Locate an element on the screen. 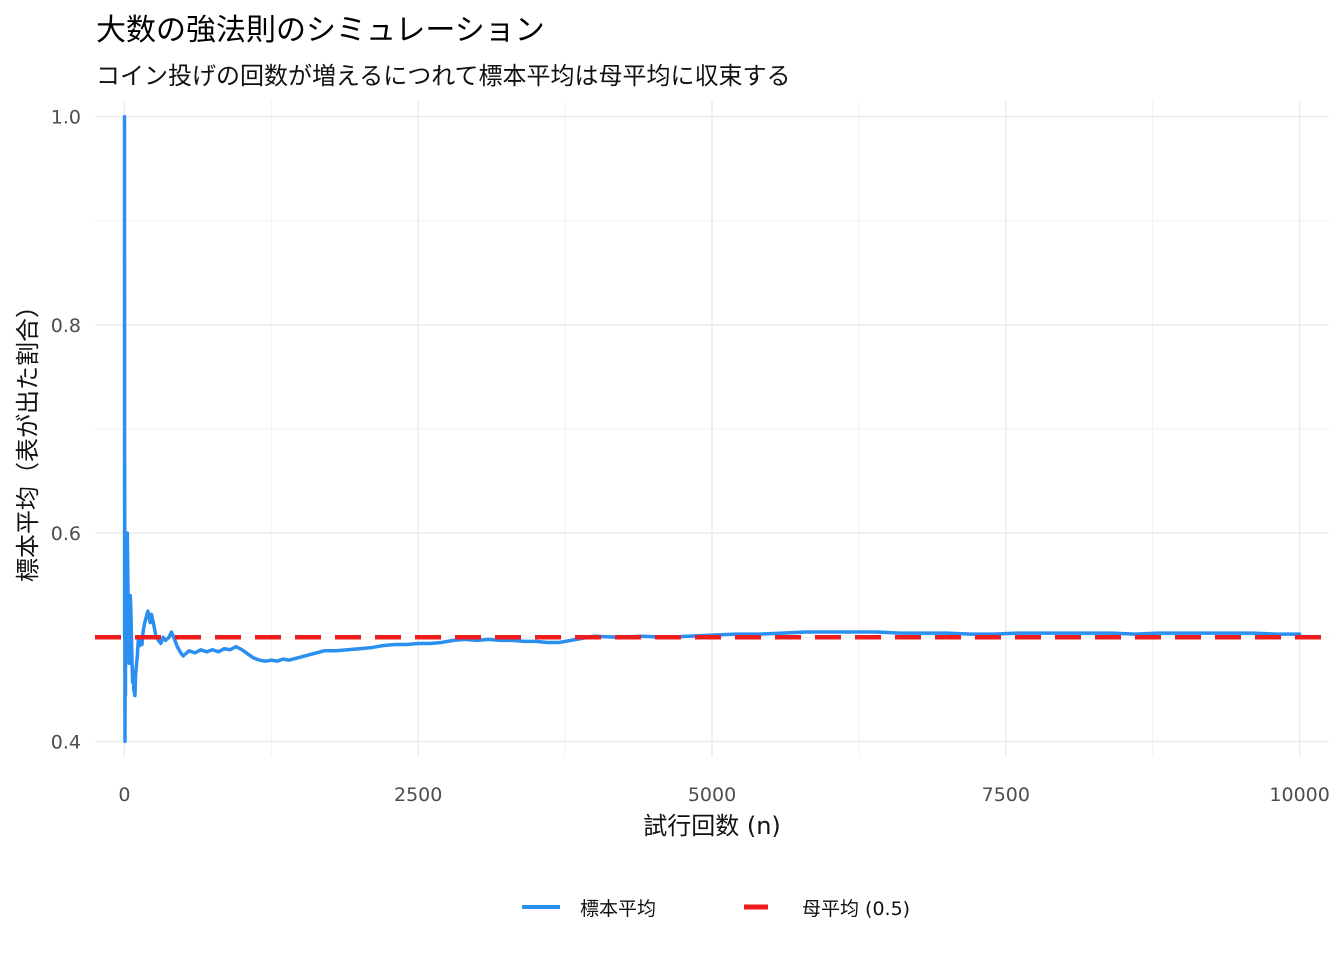 The width and height of the screenshot is (1344, 964). x-tick-label: 2500 is located at coordinates (418, 795).